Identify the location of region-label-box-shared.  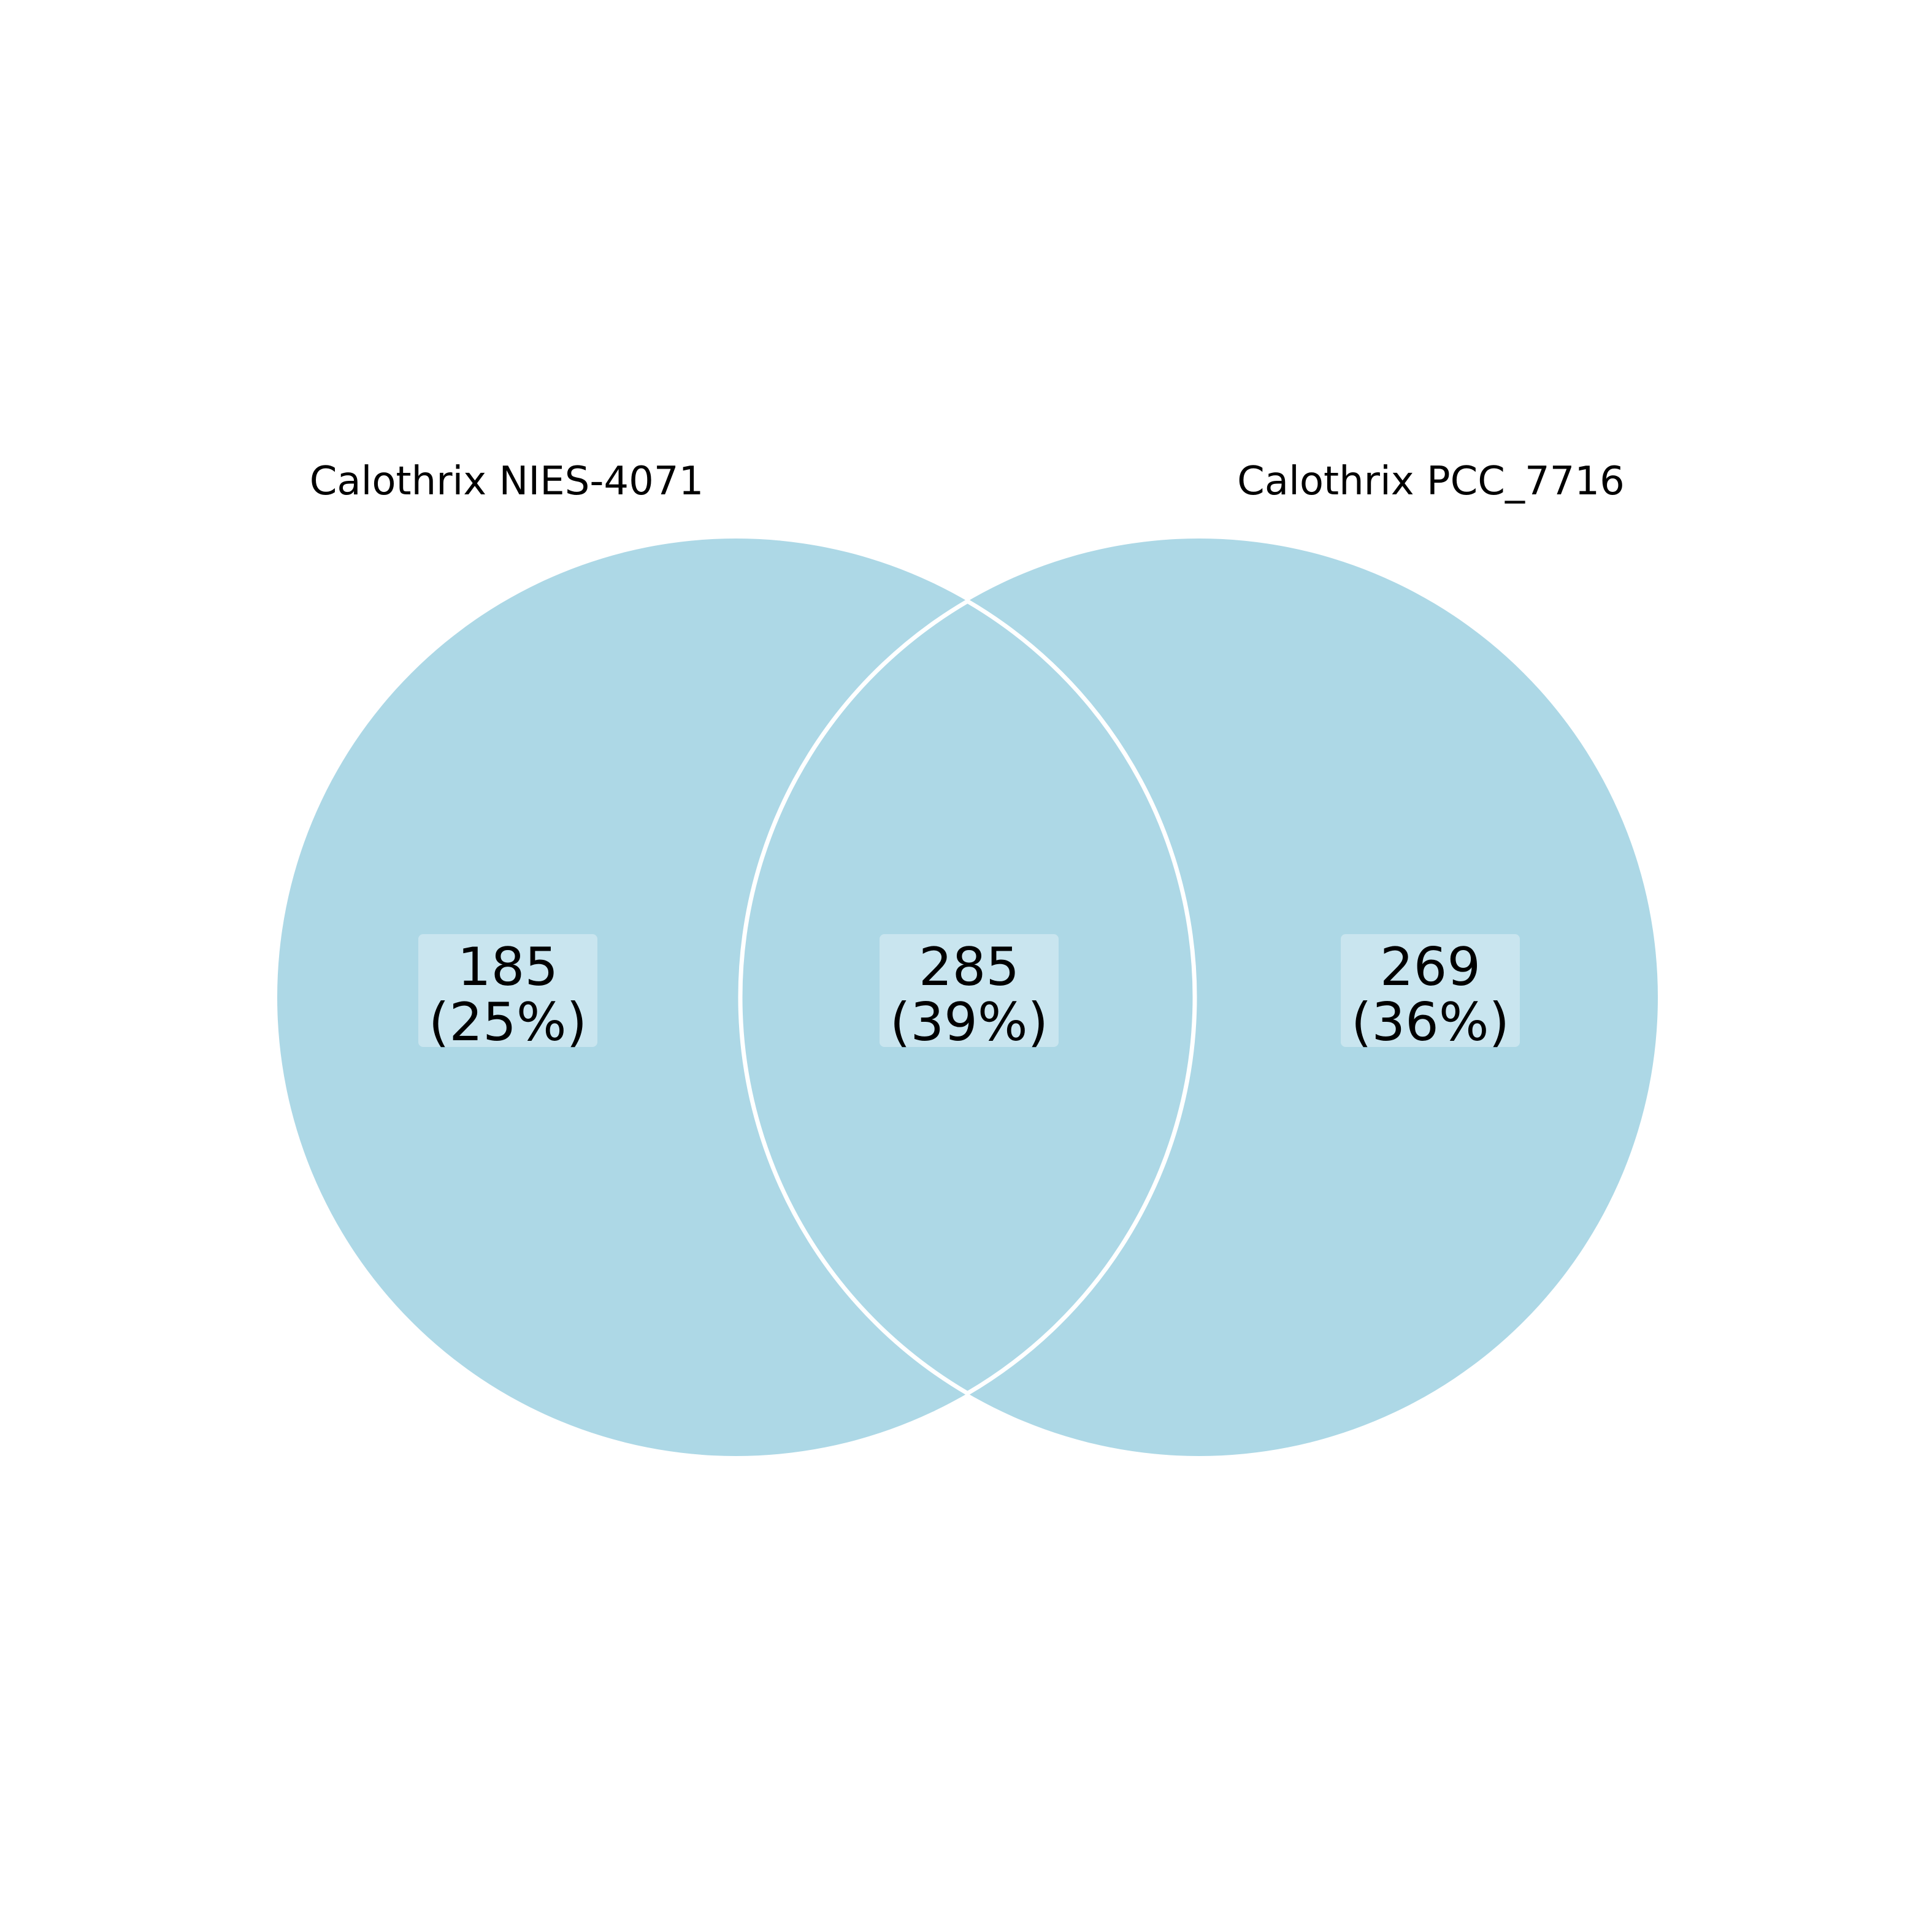
(969, 990).